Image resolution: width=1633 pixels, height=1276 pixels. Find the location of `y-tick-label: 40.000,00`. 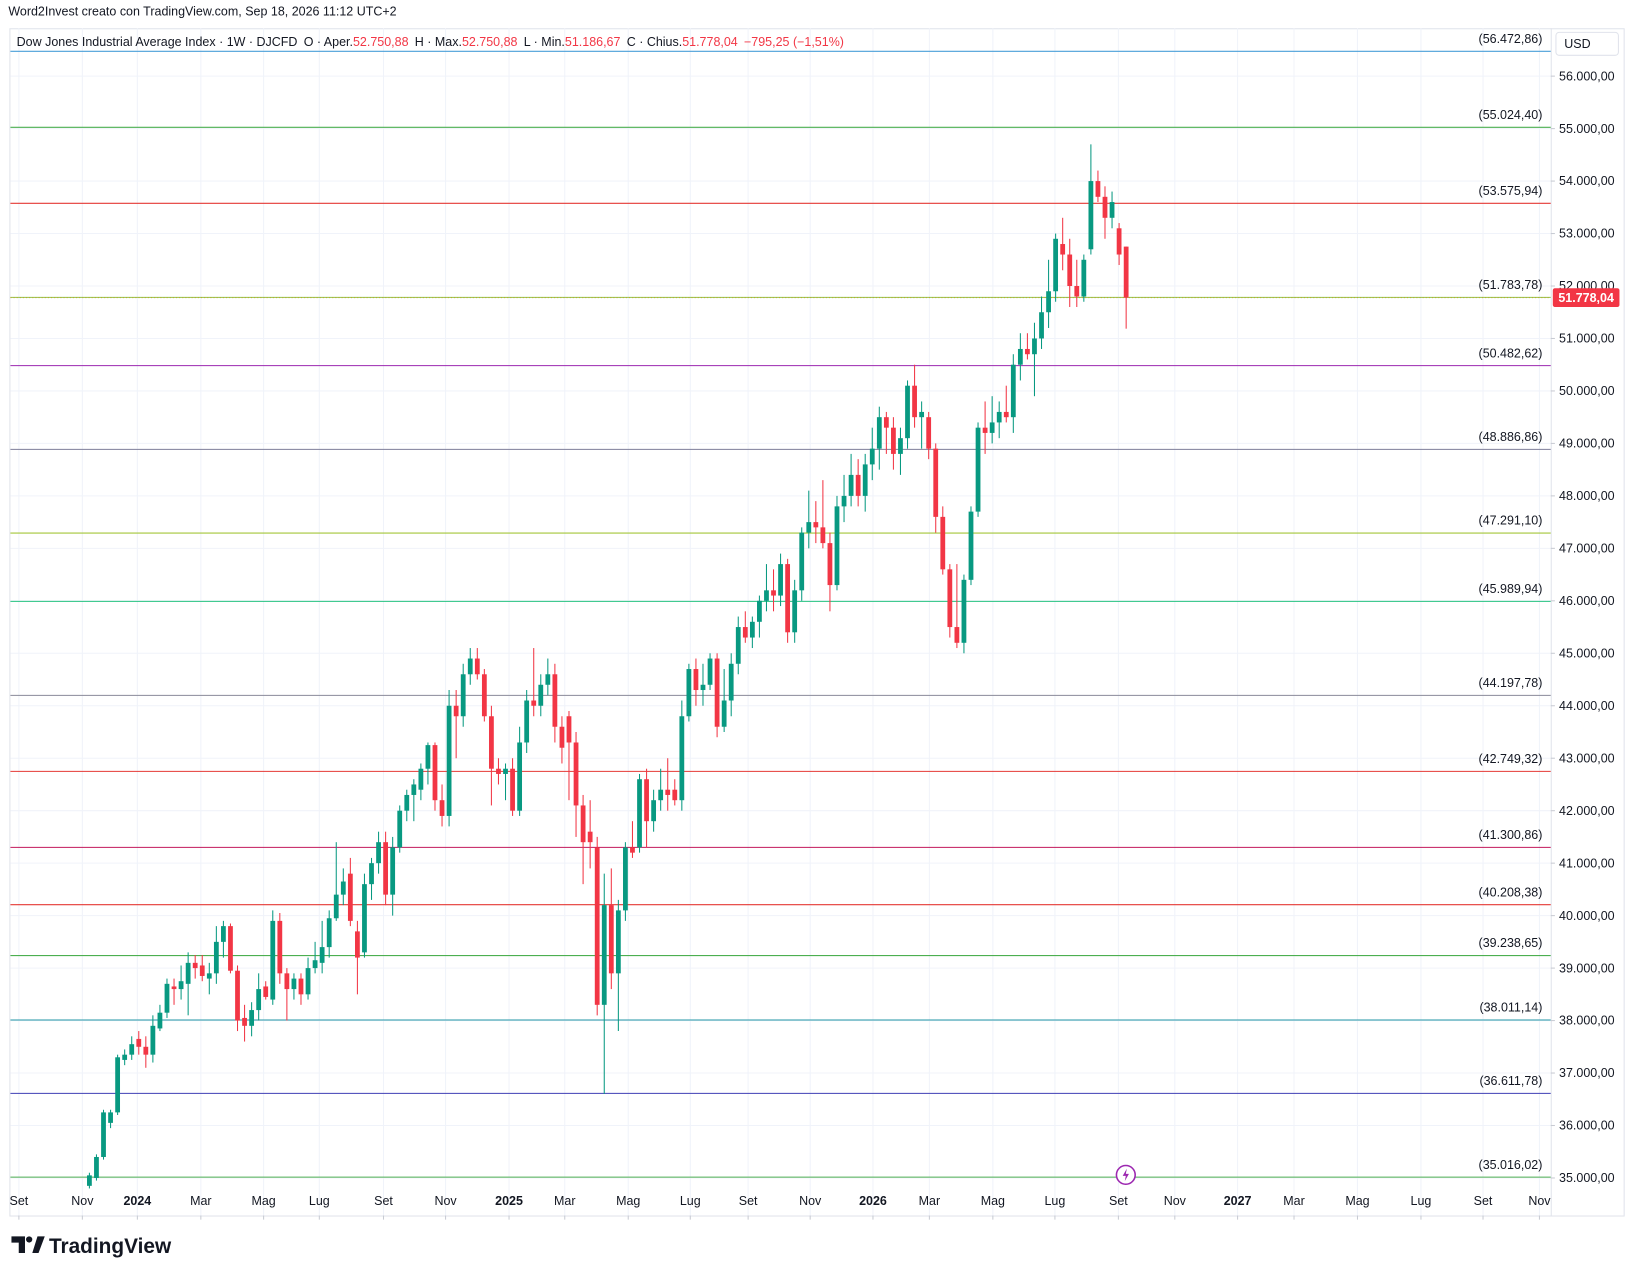

y-tick-label: 40.000,00 is located at coordinates (1587, 916).